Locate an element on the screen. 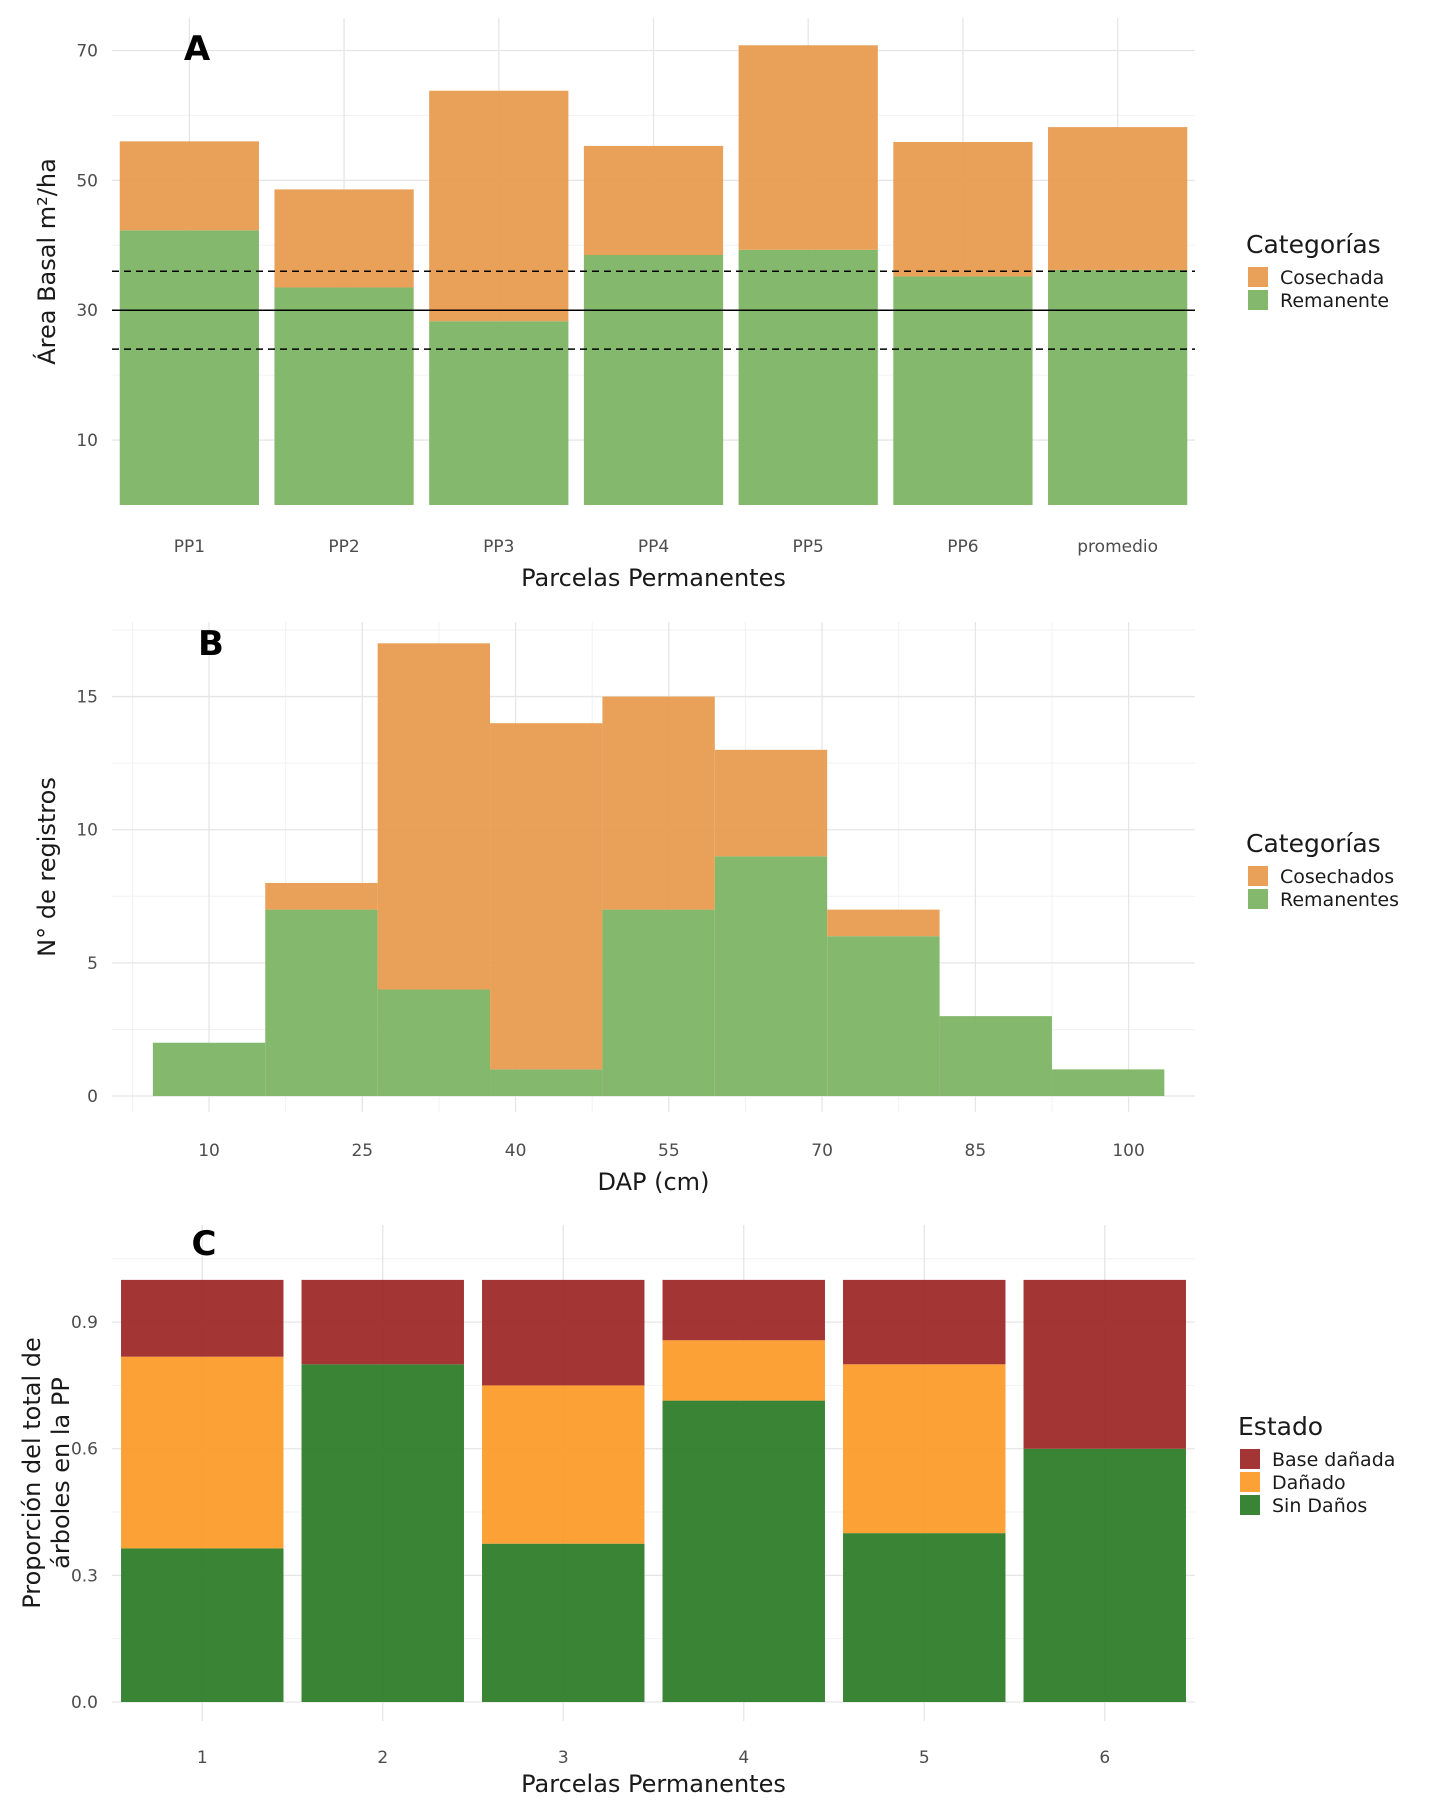 This screenshot has width=1440, height=1800. panel-label: B is located at coordinates (211, 644).